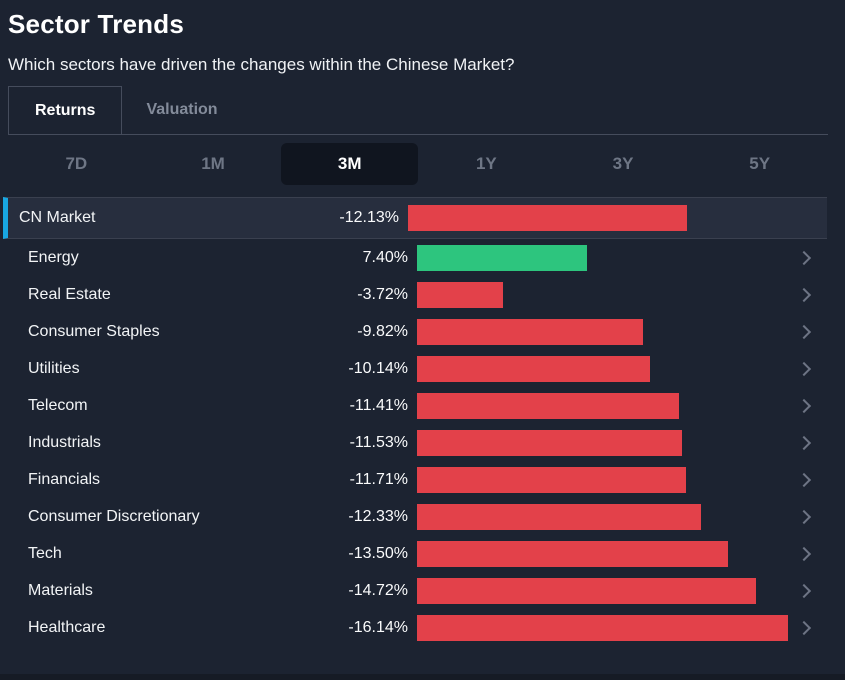 Image resolution: width=845 pixels, height=680 pixels. I want to click on row-tech: Tech -13.50%, so click(417, 553).